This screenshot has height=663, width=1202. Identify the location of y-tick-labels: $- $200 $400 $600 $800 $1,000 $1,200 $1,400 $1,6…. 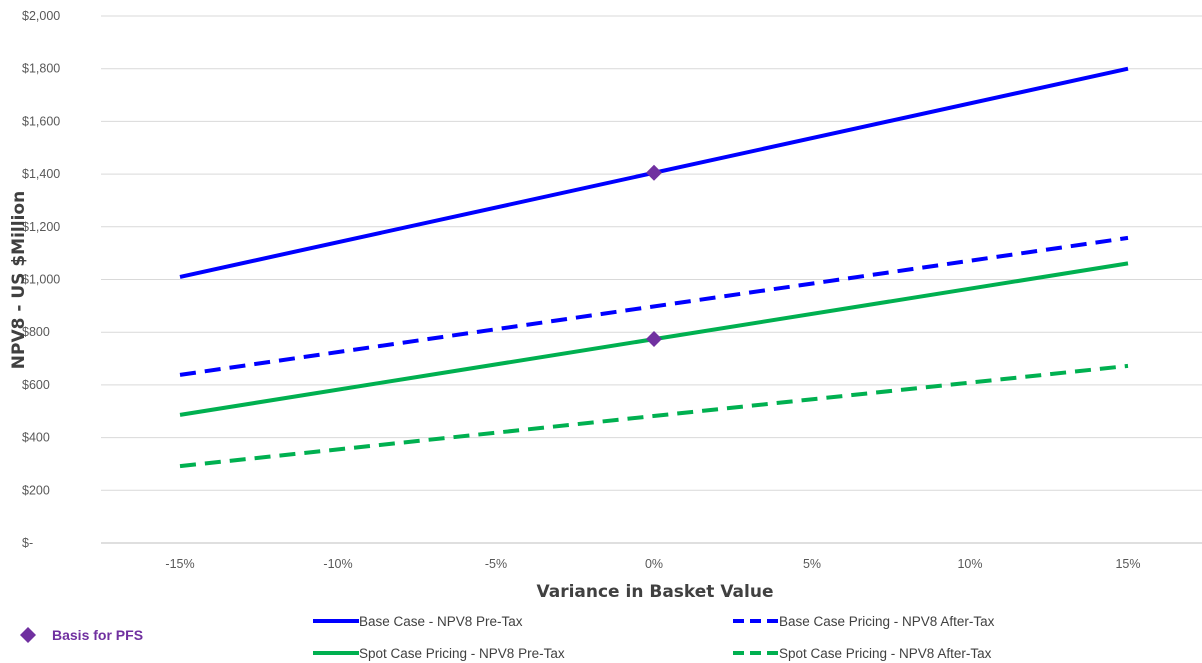
(41, 279).